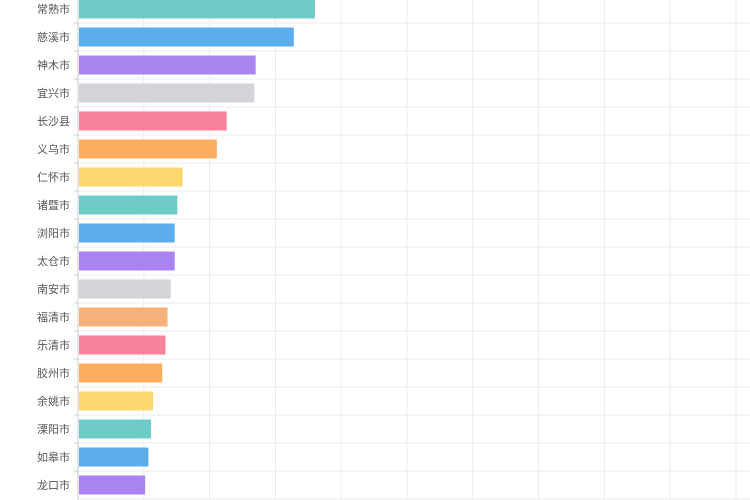  Describe the element at coordinates (53, 373) in the screenshot. I see `category-label-14: 胶州市` at that location.